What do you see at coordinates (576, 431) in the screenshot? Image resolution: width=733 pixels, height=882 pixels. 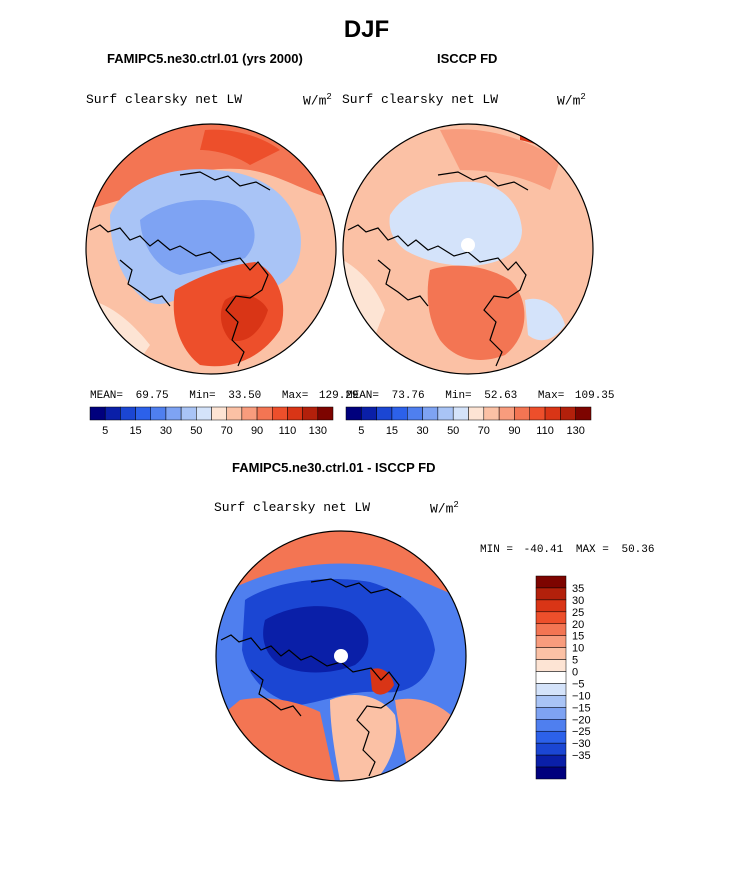 I see `cbar2-tick-label: 130` at bounding box center [576, 431].